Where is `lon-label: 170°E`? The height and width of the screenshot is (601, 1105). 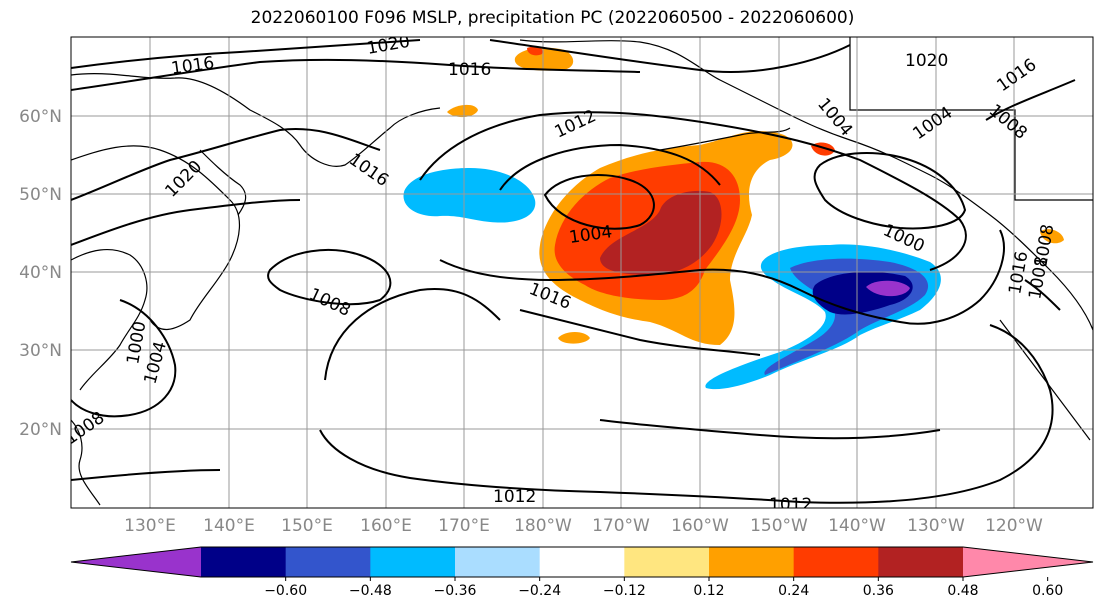 lon-label: 170°E is located at coordinates (464, 526).